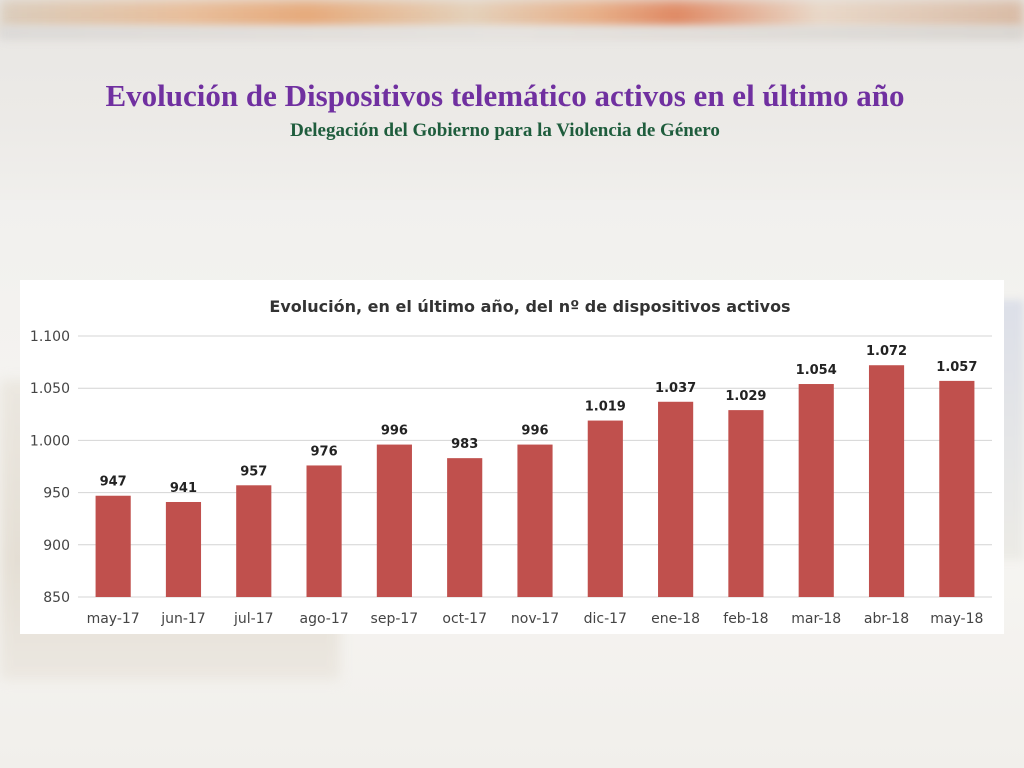 The image size is (1024, 768). I want to click on x-tick-label: nov-17, so click(535, 619).